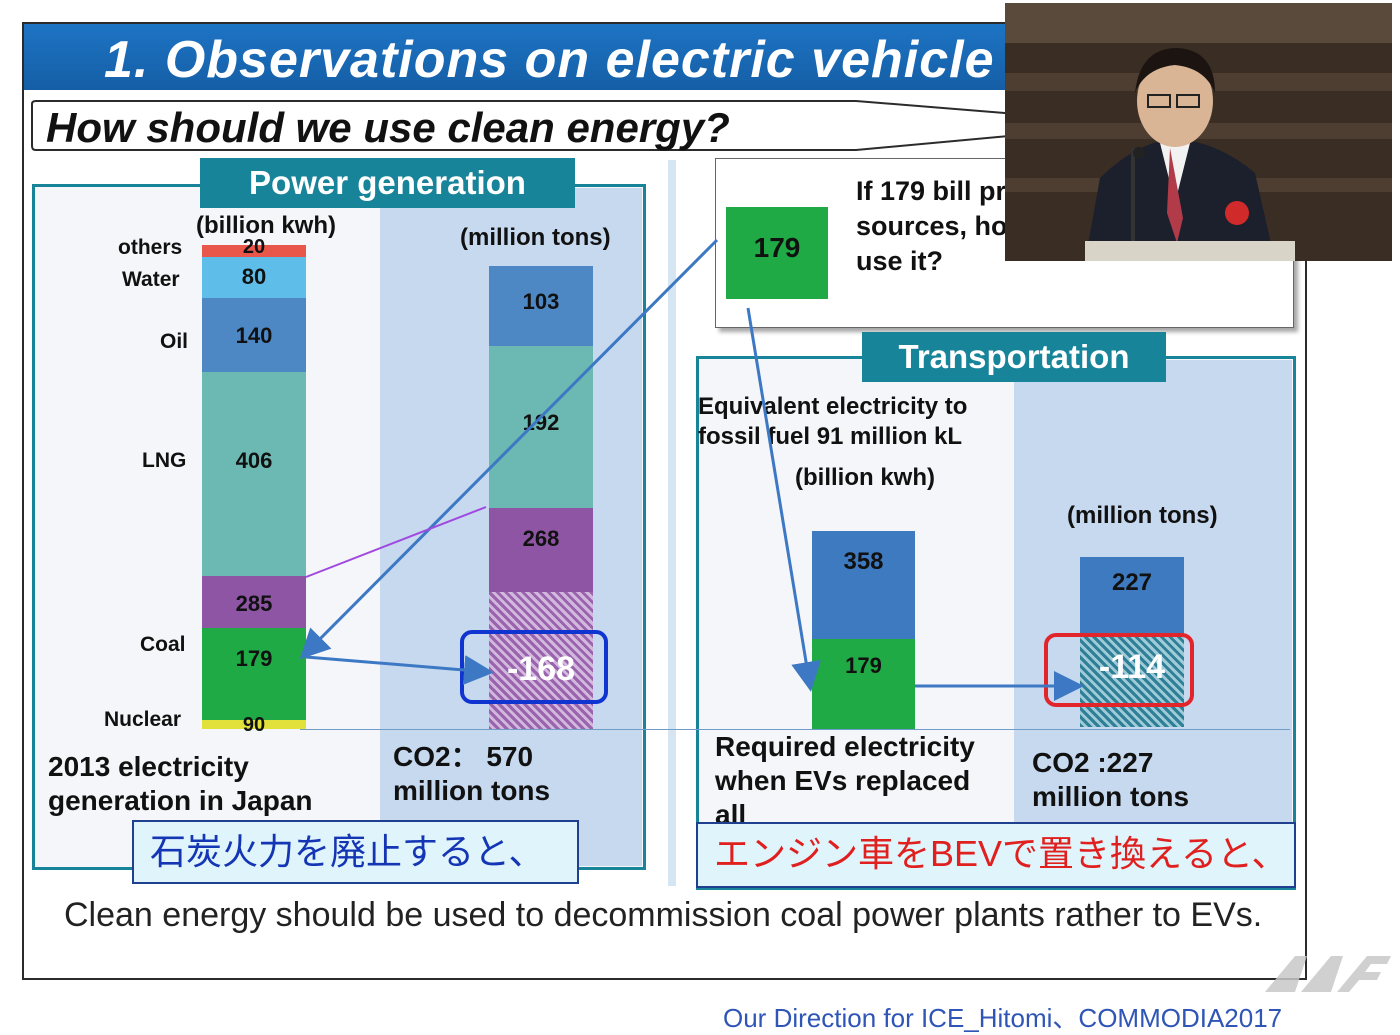 The image size is (1400, 1035). I want to click on co2-value-268: 268, so click(541, 538).